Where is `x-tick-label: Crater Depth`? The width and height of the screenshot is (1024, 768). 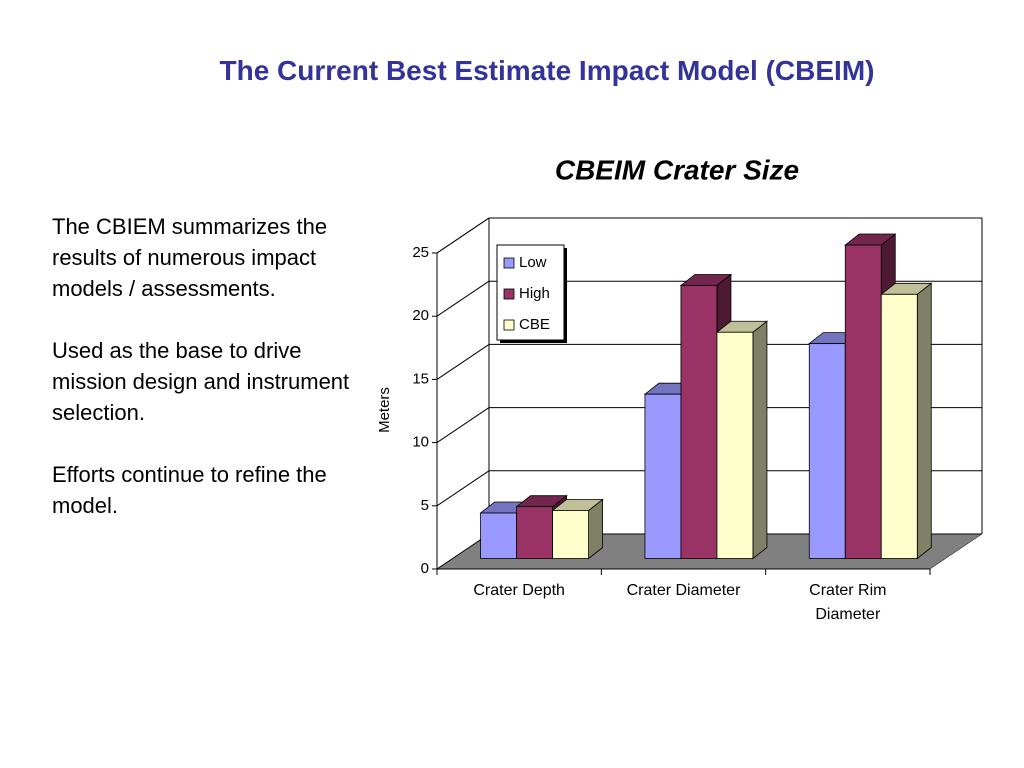
x-tick-label: Crater Depth is located at coordinates (519, 590).